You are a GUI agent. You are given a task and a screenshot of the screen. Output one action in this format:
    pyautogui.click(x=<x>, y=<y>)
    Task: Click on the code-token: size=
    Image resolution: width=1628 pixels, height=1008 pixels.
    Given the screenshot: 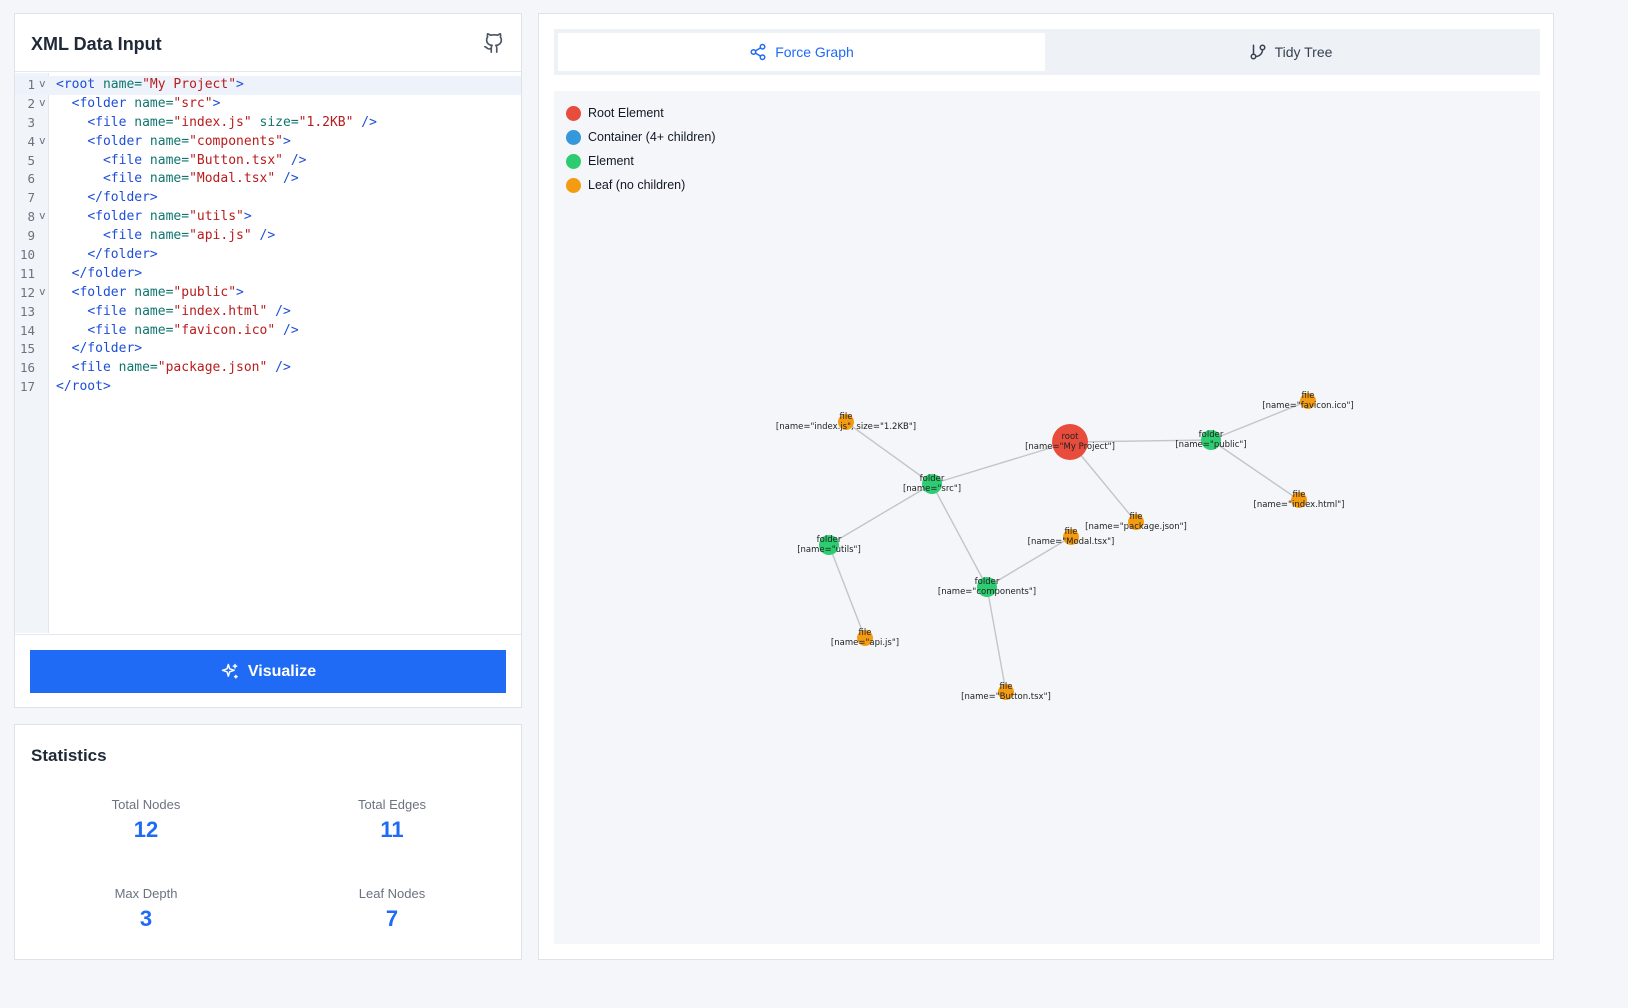 What is the action you would take?
    pyautogui.click(x=275, y=122)
    